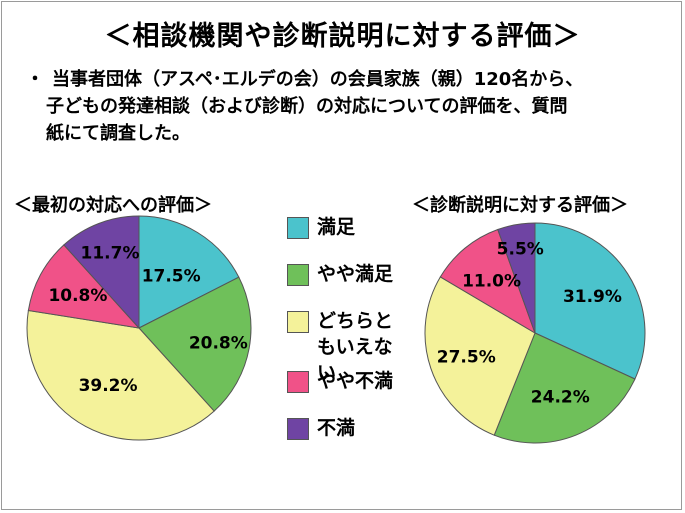 This screenshot has height=513, width=685. Describe the element at coordinates (520, 249) in the screenshot. I see `pie-slice-label-4: 5.5%` at that location.